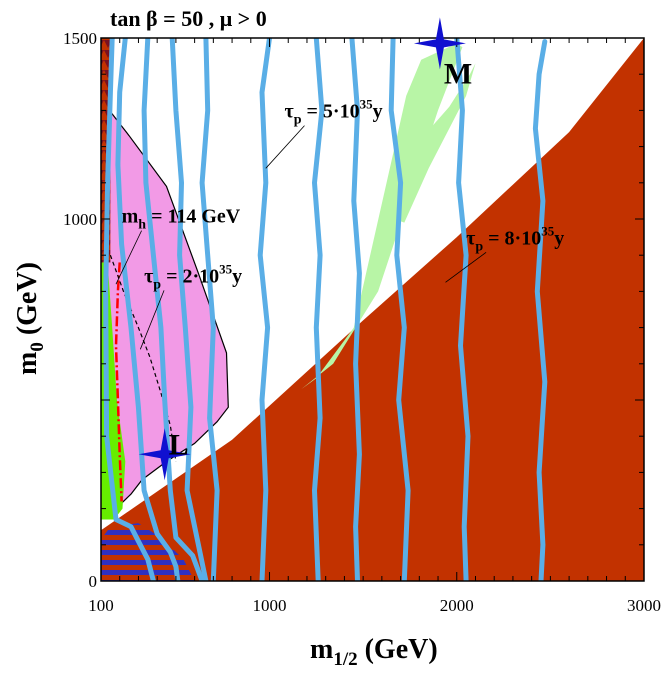 The height and width of the screenshot is (675, 664). Describe the element at coordinates (515, 238) in the screenshot. I see `annotation-tau8: τp = 8·1035y` at that location.